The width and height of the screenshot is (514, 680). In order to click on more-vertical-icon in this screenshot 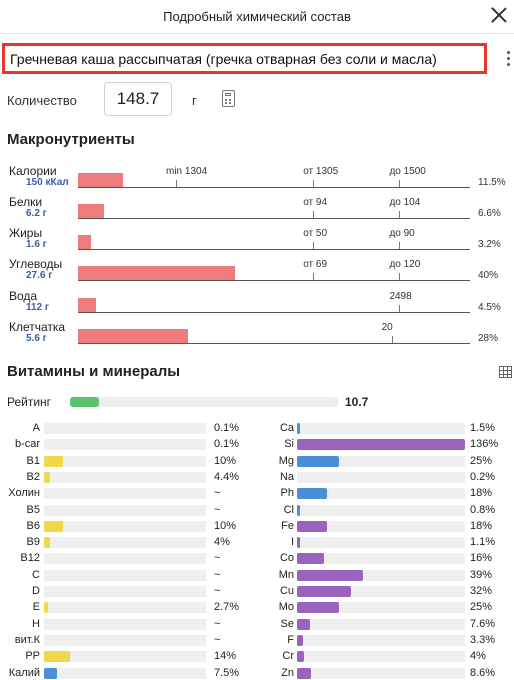, I will do `click(508, 59)`.